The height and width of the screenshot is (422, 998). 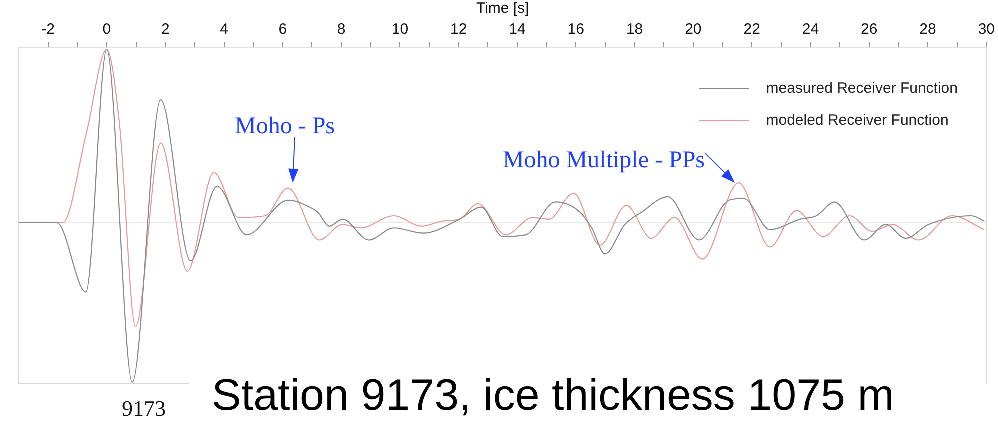 What do you see at coordinates (517, 29) in the screenshot?
I see `x-tick-label: 14` at bounding box center [517, 29].